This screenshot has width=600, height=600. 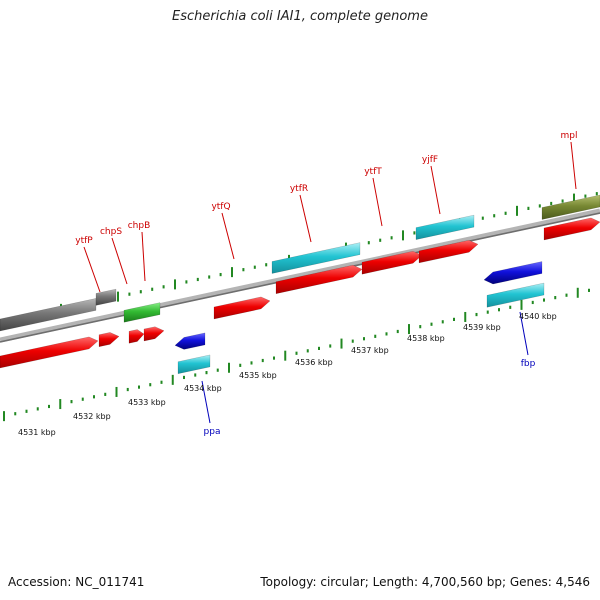 What do you see at coordinates (569, 136) in the screenshot?
I see `gene-label-mpl: mpl` at bounding box center [569, 136].